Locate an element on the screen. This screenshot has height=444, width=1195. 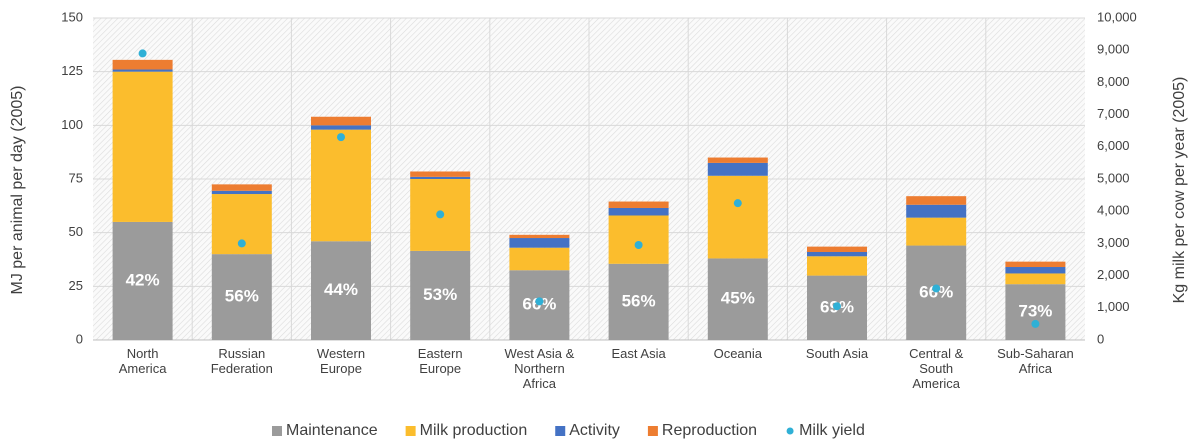
y2-tick-label: 4,000 is located at coordinates (1113, 210).